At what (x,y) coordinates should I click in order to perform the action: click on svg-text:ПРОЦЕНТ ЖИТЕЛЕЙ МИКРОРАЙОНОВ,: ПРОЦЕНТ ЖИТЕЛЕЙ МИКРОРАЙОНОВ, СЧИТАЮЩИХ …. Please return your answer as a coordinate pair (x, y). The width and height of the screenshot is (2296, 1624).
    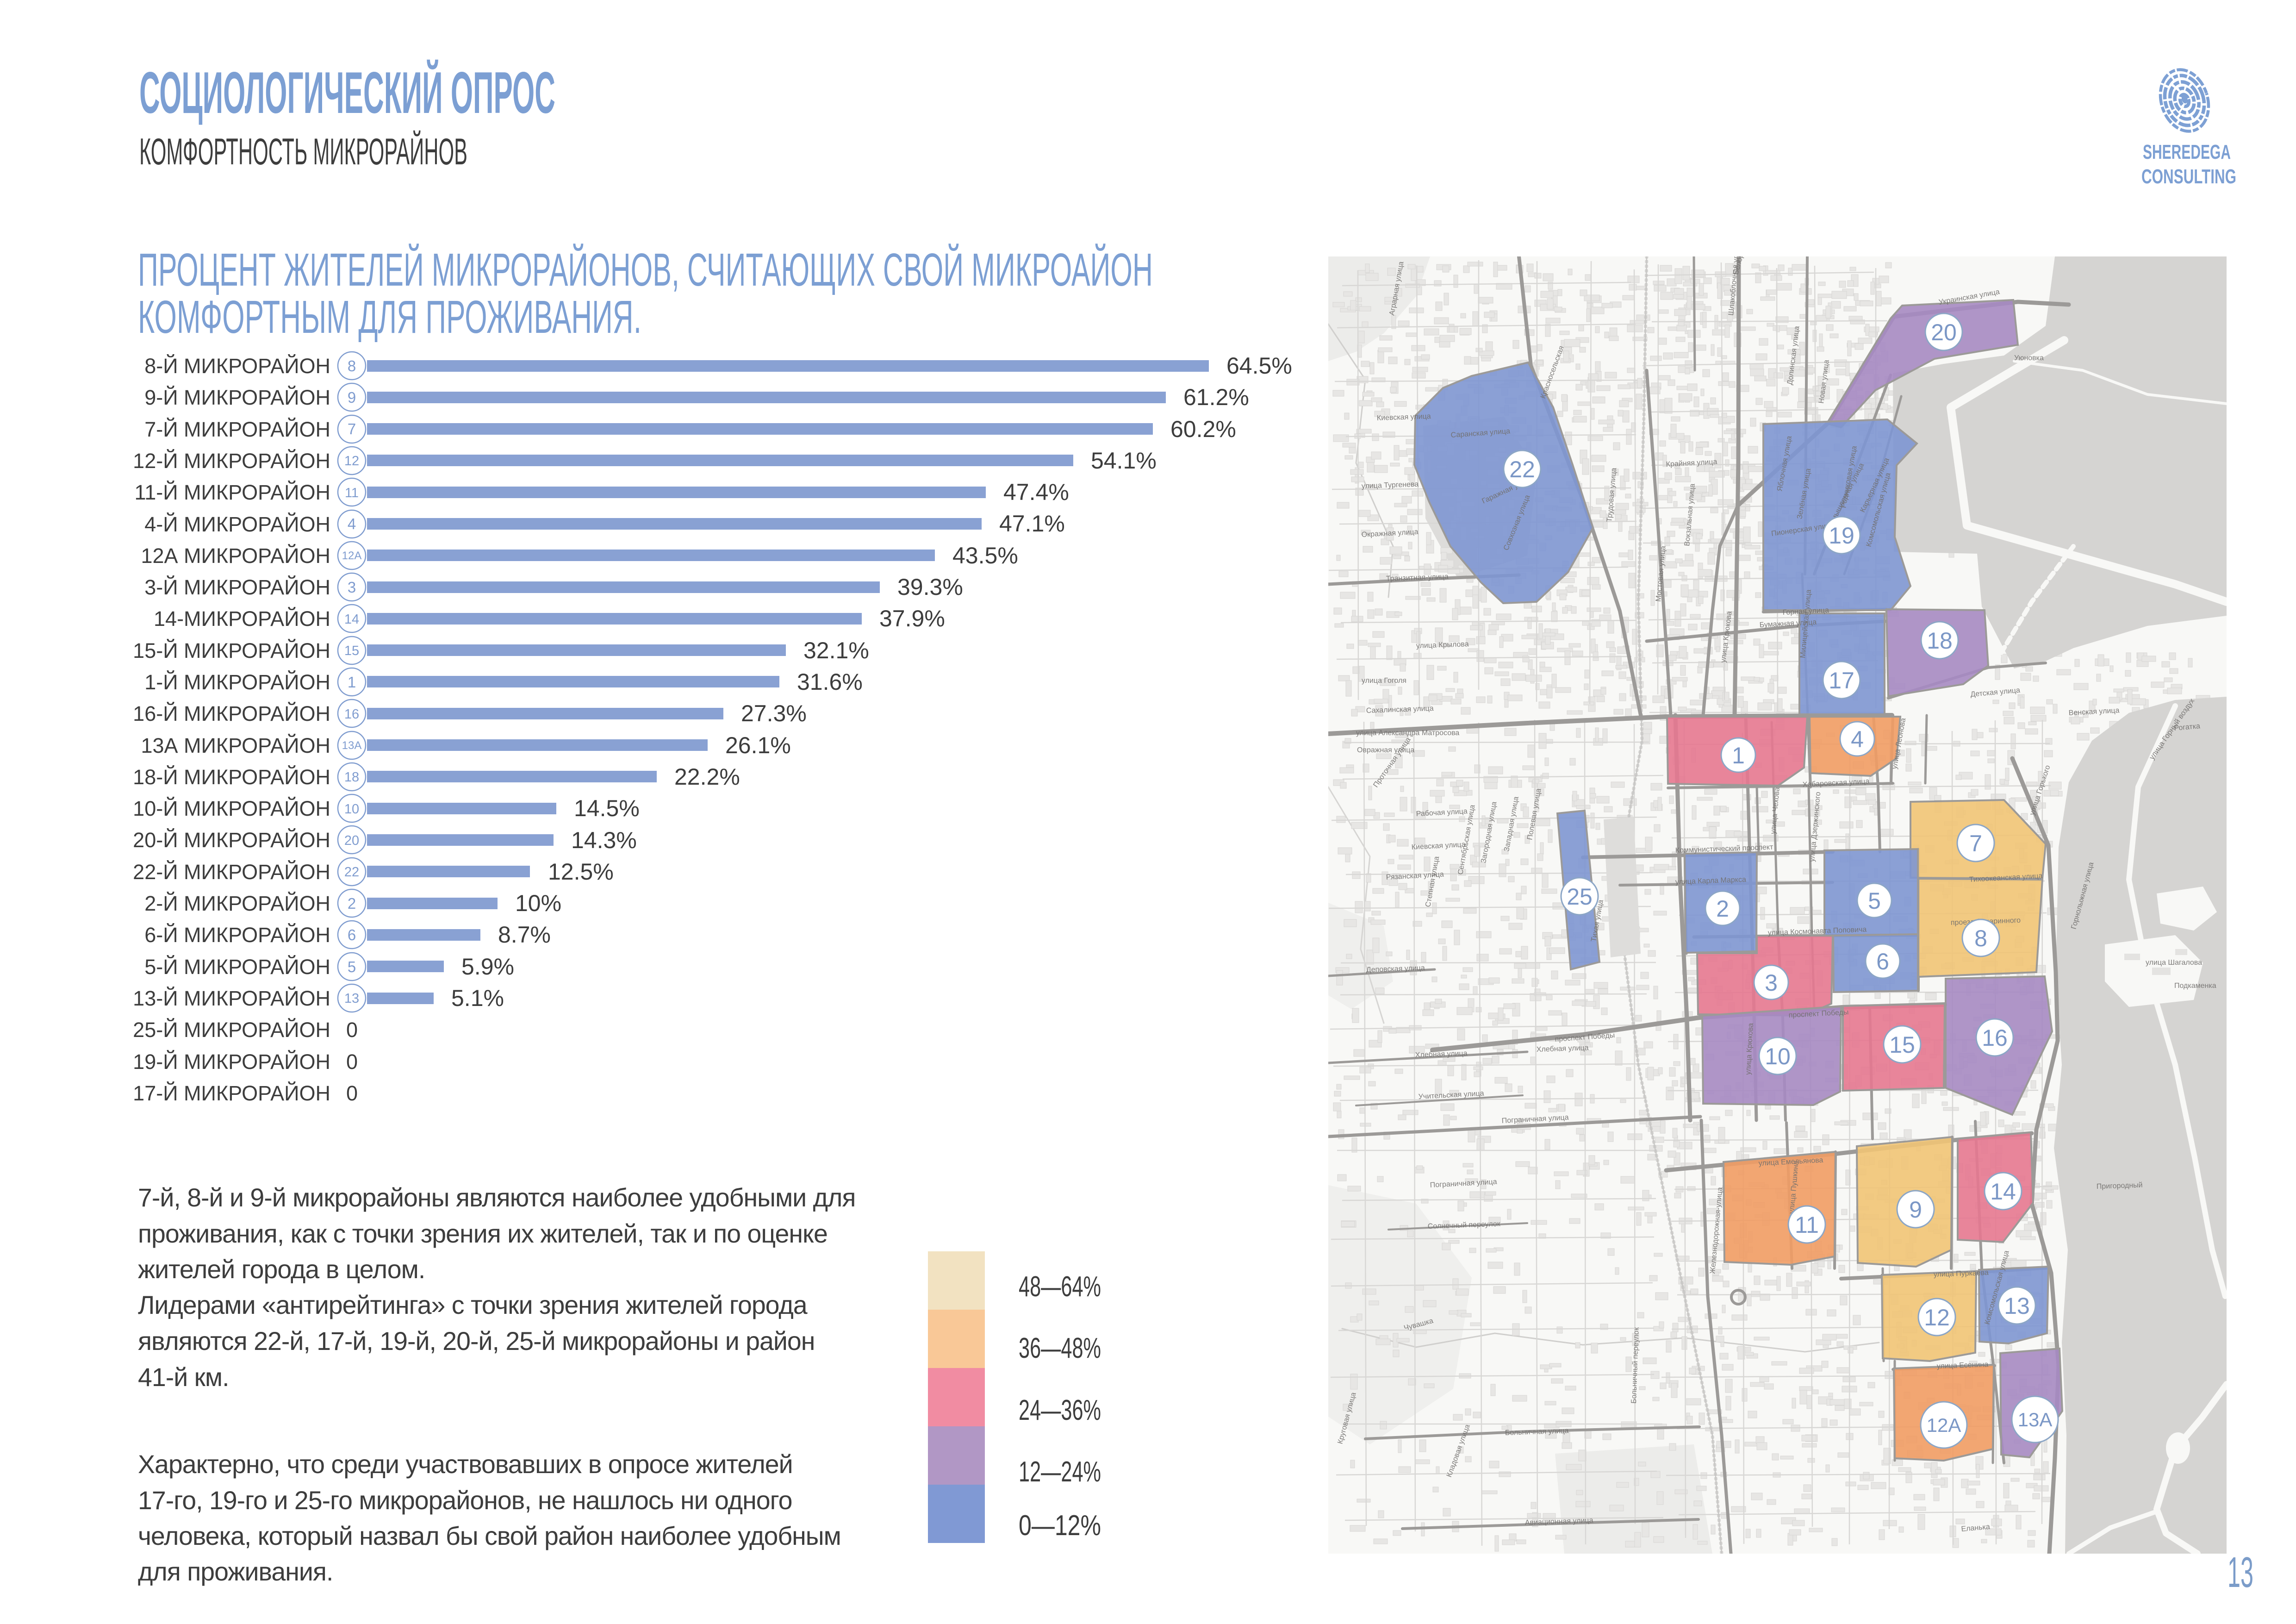
    Looking at the image, I should click on (645, 270).